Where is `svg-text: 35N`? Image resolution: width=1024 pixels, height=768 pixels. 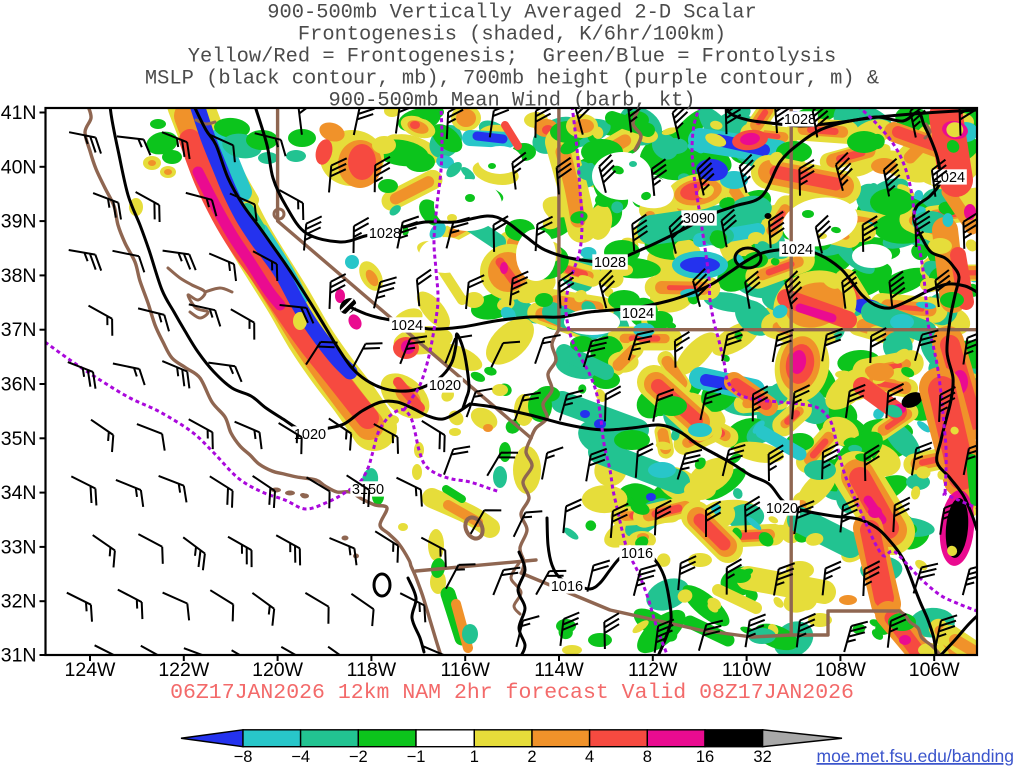 svg-text: 35N is located at coordinates (19, 439).